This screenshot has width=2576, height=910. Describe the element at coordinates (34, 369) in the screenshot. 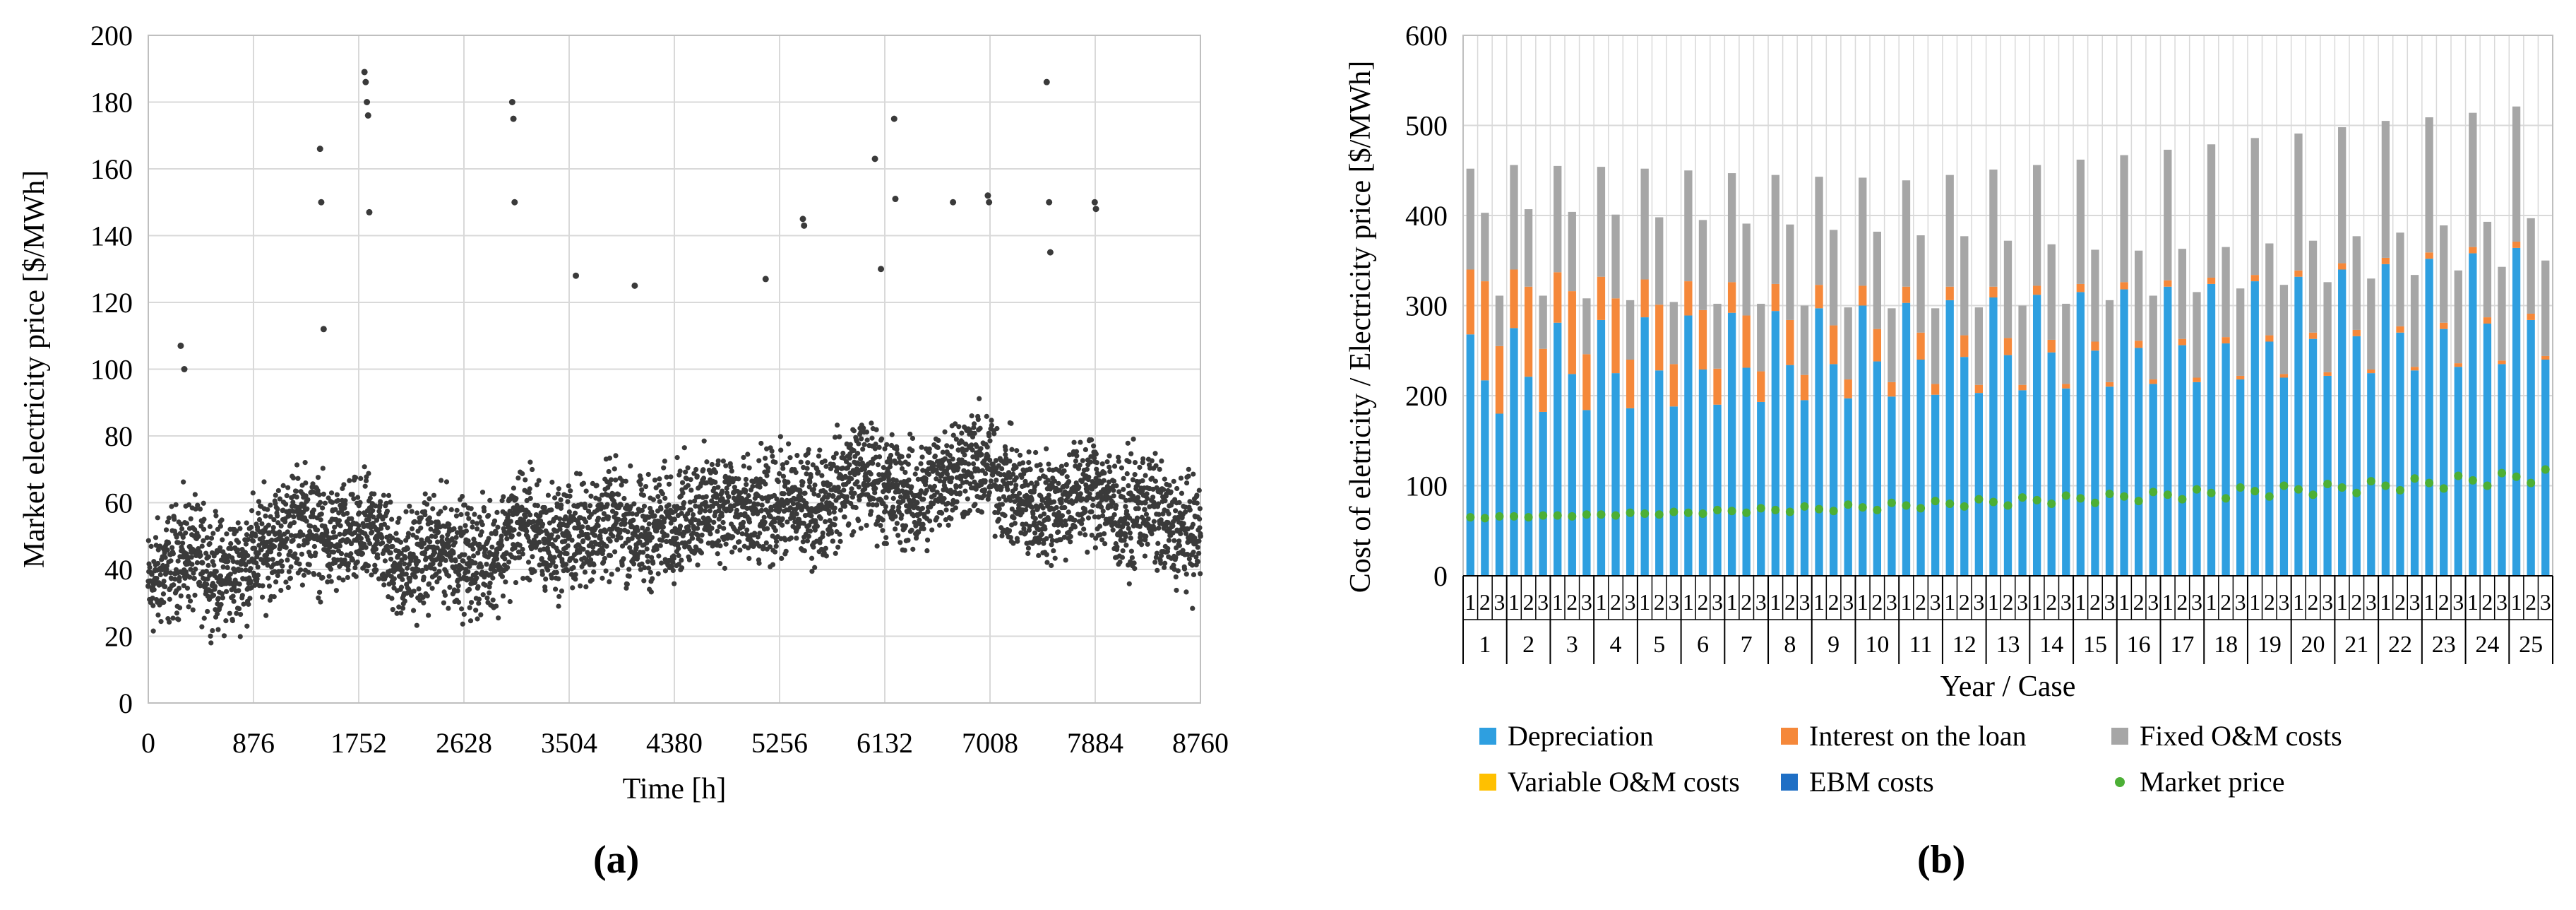

I see `y-axis-label: Market electricity price [$/MWh]` at that location.